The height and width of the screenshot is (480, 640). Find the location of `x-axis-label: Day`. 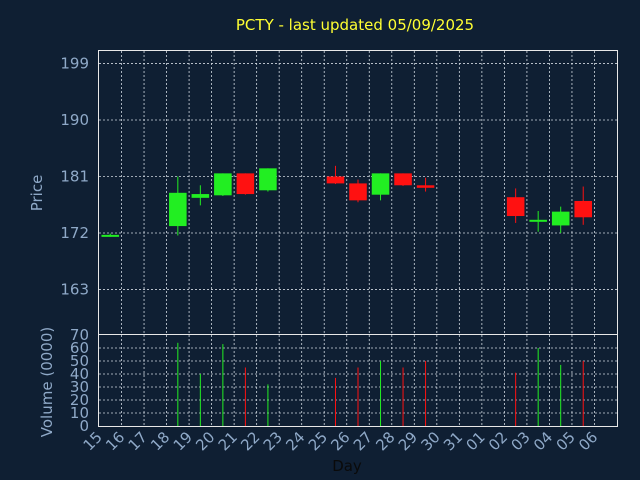

x-axis-label: Day is located at coordinates (347, 466).